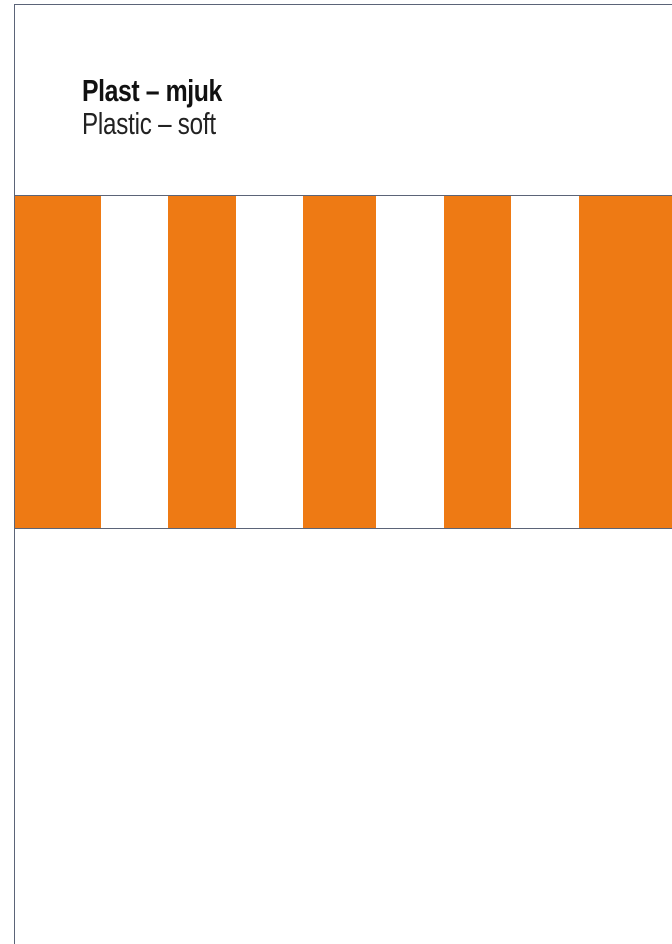 The width and height of the screenshot is (672, 944). What do you see at coordinates (152, 90) in the screenshot?
I see `title-swedish: Plast – mjuk` at bounding box center [152, 90].